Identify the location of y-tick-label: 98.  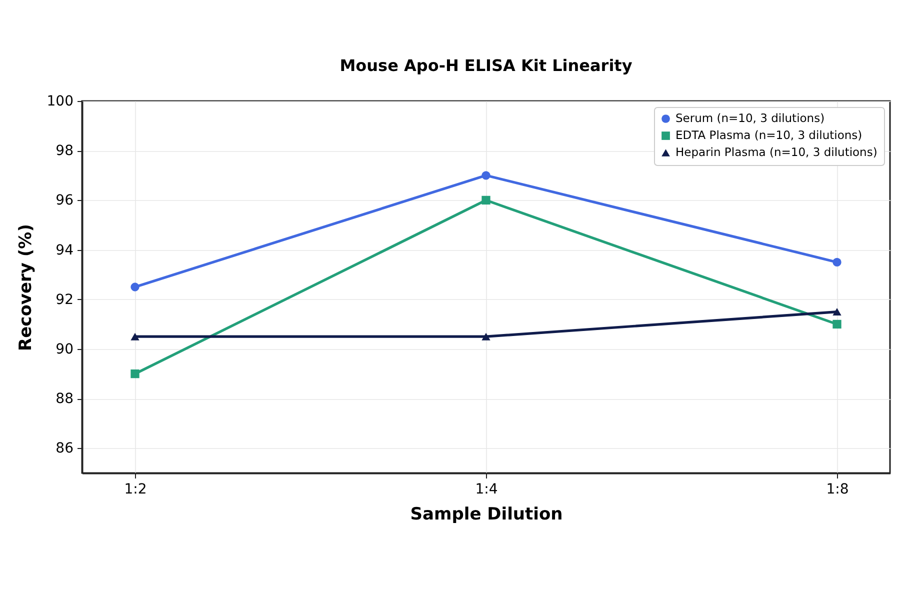
(65, 151).